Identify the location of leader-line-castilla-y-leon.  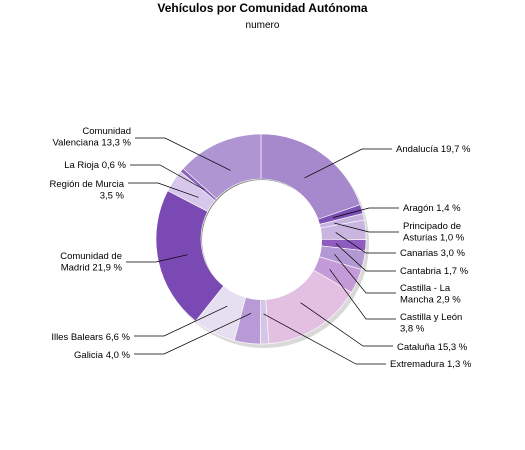
(362, 294).